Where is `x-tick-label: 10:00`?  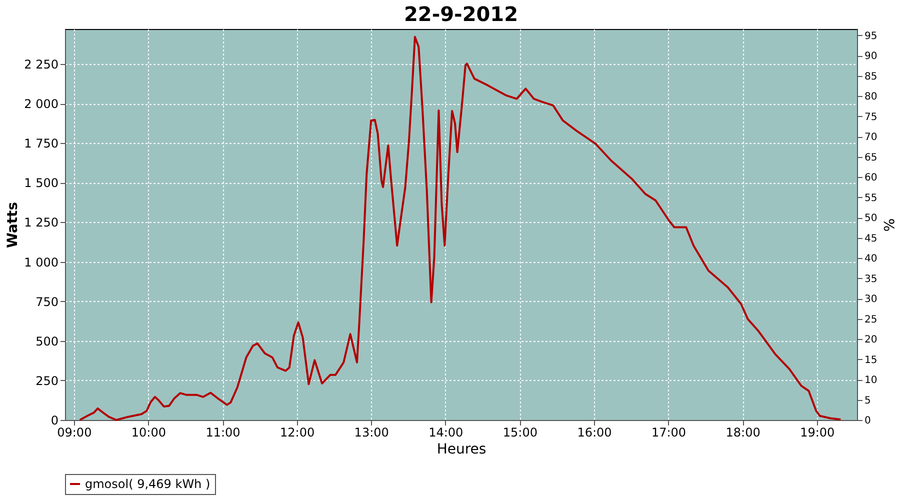
x-tick-label: 10:00 is located at coordinates (148, 433).